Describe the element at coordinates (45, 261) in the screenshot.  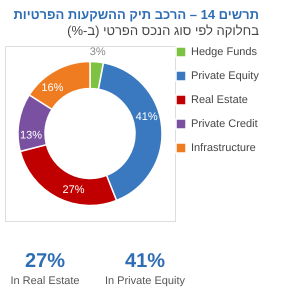
I see `text: 27%` at that location.